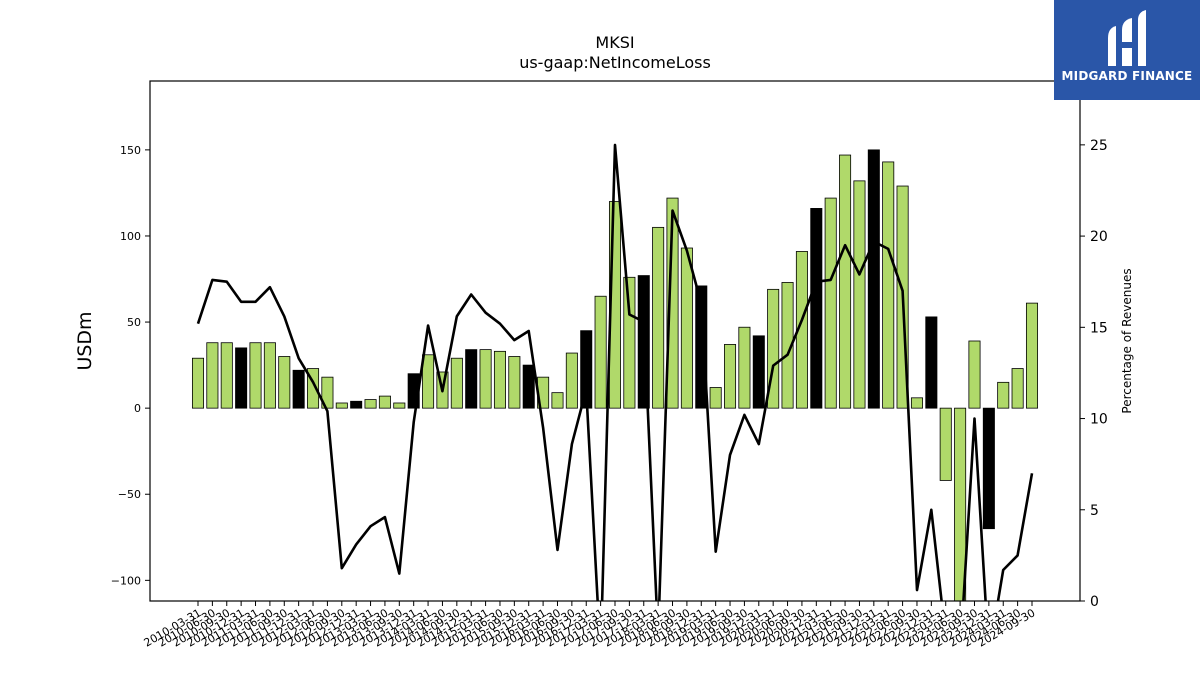 The height and width of the screenshot is (675, 1200). I want to click on chart-subtitle: us-gaap:NetIncomeLoss, so click(615, 62).